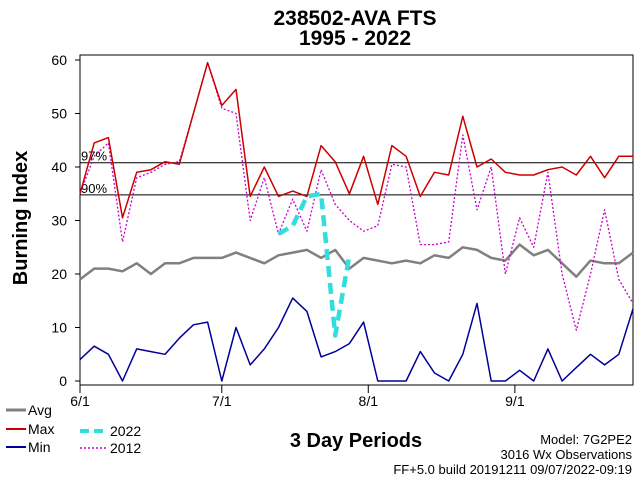 This screenshot has width=640, height=480. What do you see at coordinates (40, 410) in the screenshot?
I see `legend-avg-label: Avg` at bounding box center [40, 410].